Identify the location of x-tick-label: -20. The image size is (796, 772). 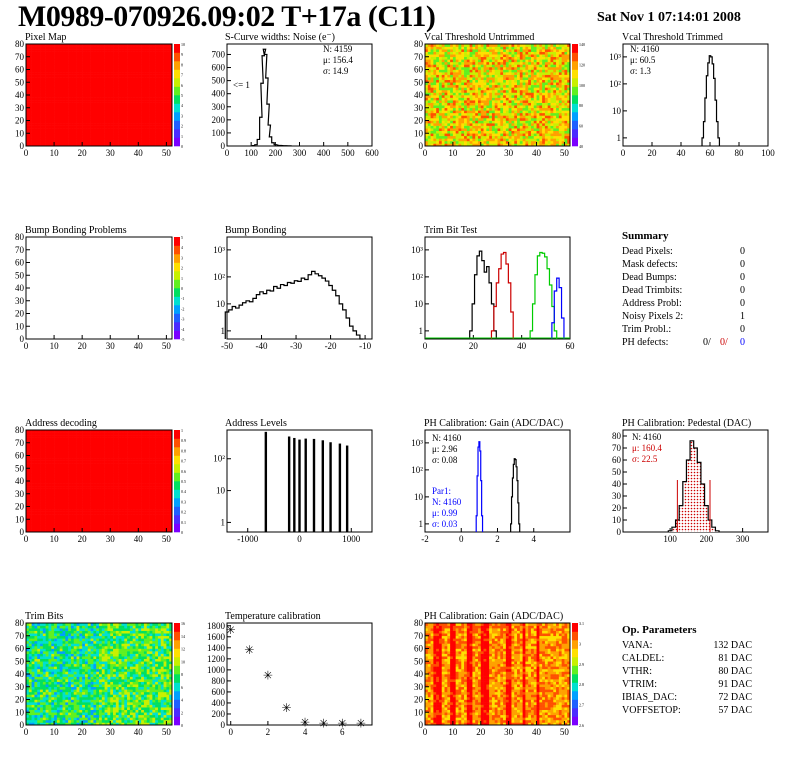
(331, 346).